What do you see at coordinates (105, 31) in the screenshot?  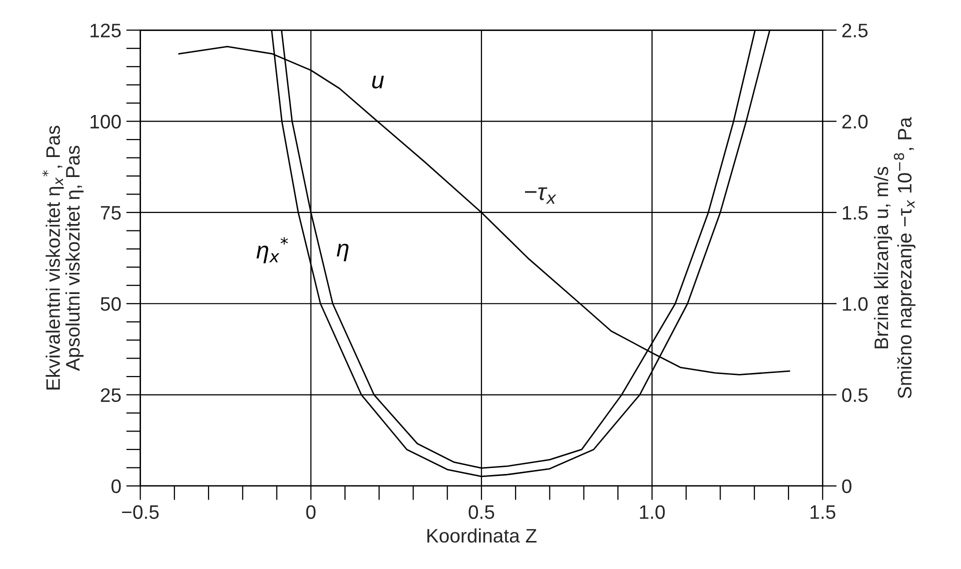 I see `y-tick-label: 125` at bounding box center [105, 31].